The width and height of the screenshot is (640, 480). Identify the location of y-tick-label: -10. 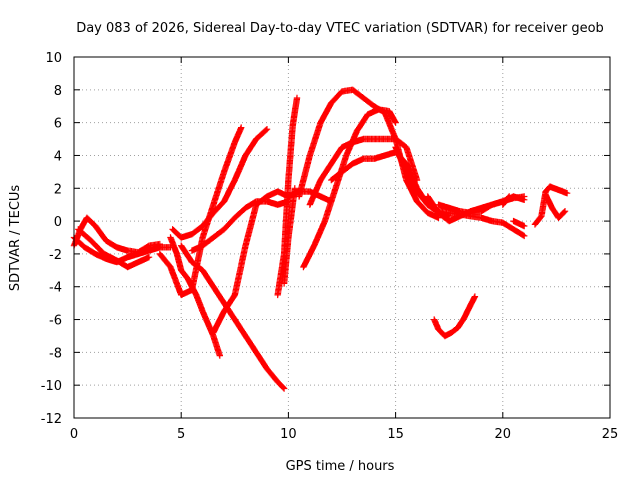
(51, 386).